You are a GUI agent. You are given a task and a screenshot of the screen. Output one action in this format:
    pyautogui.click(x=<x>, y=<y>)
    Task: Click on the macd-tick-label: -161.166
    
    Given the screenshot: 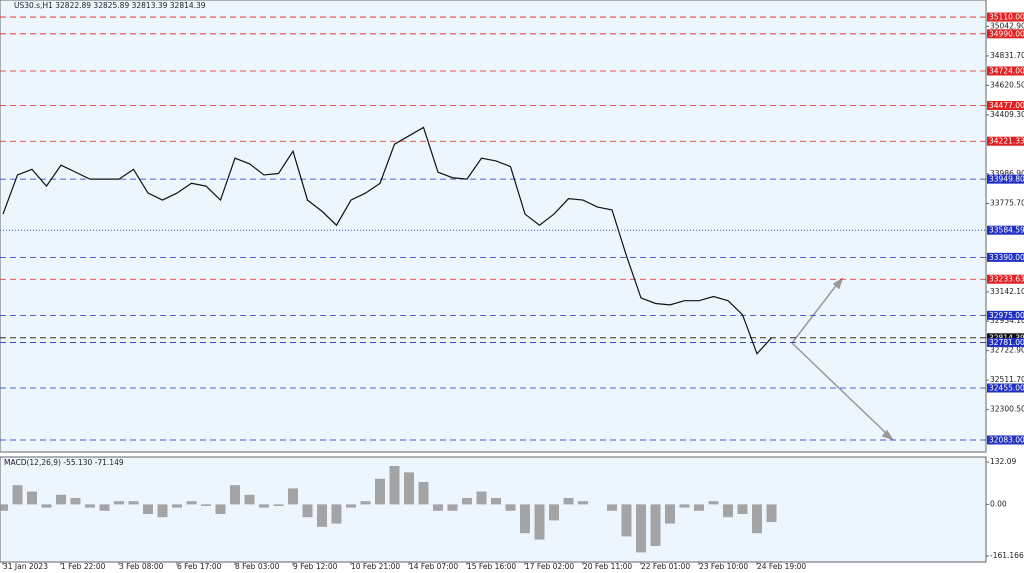 What is the action you would take?
    pyautogui.click(x=1007, y=555)
    